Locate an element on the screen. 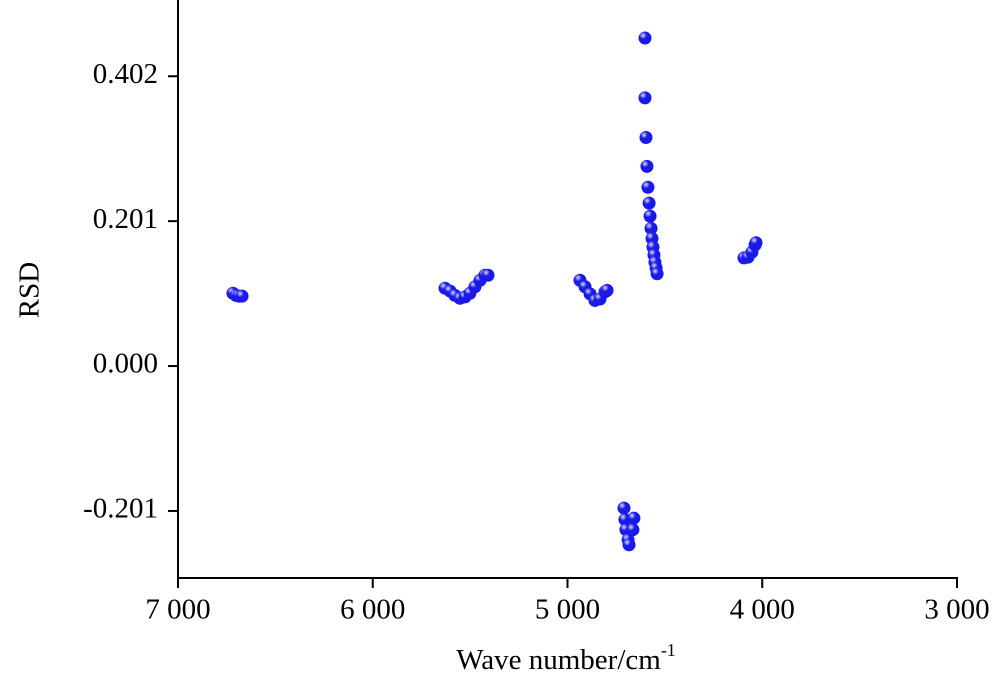 This screenshot has width=1000, height=687. x-axis-label-superscript: -1 is located at coordinates (668, 650).